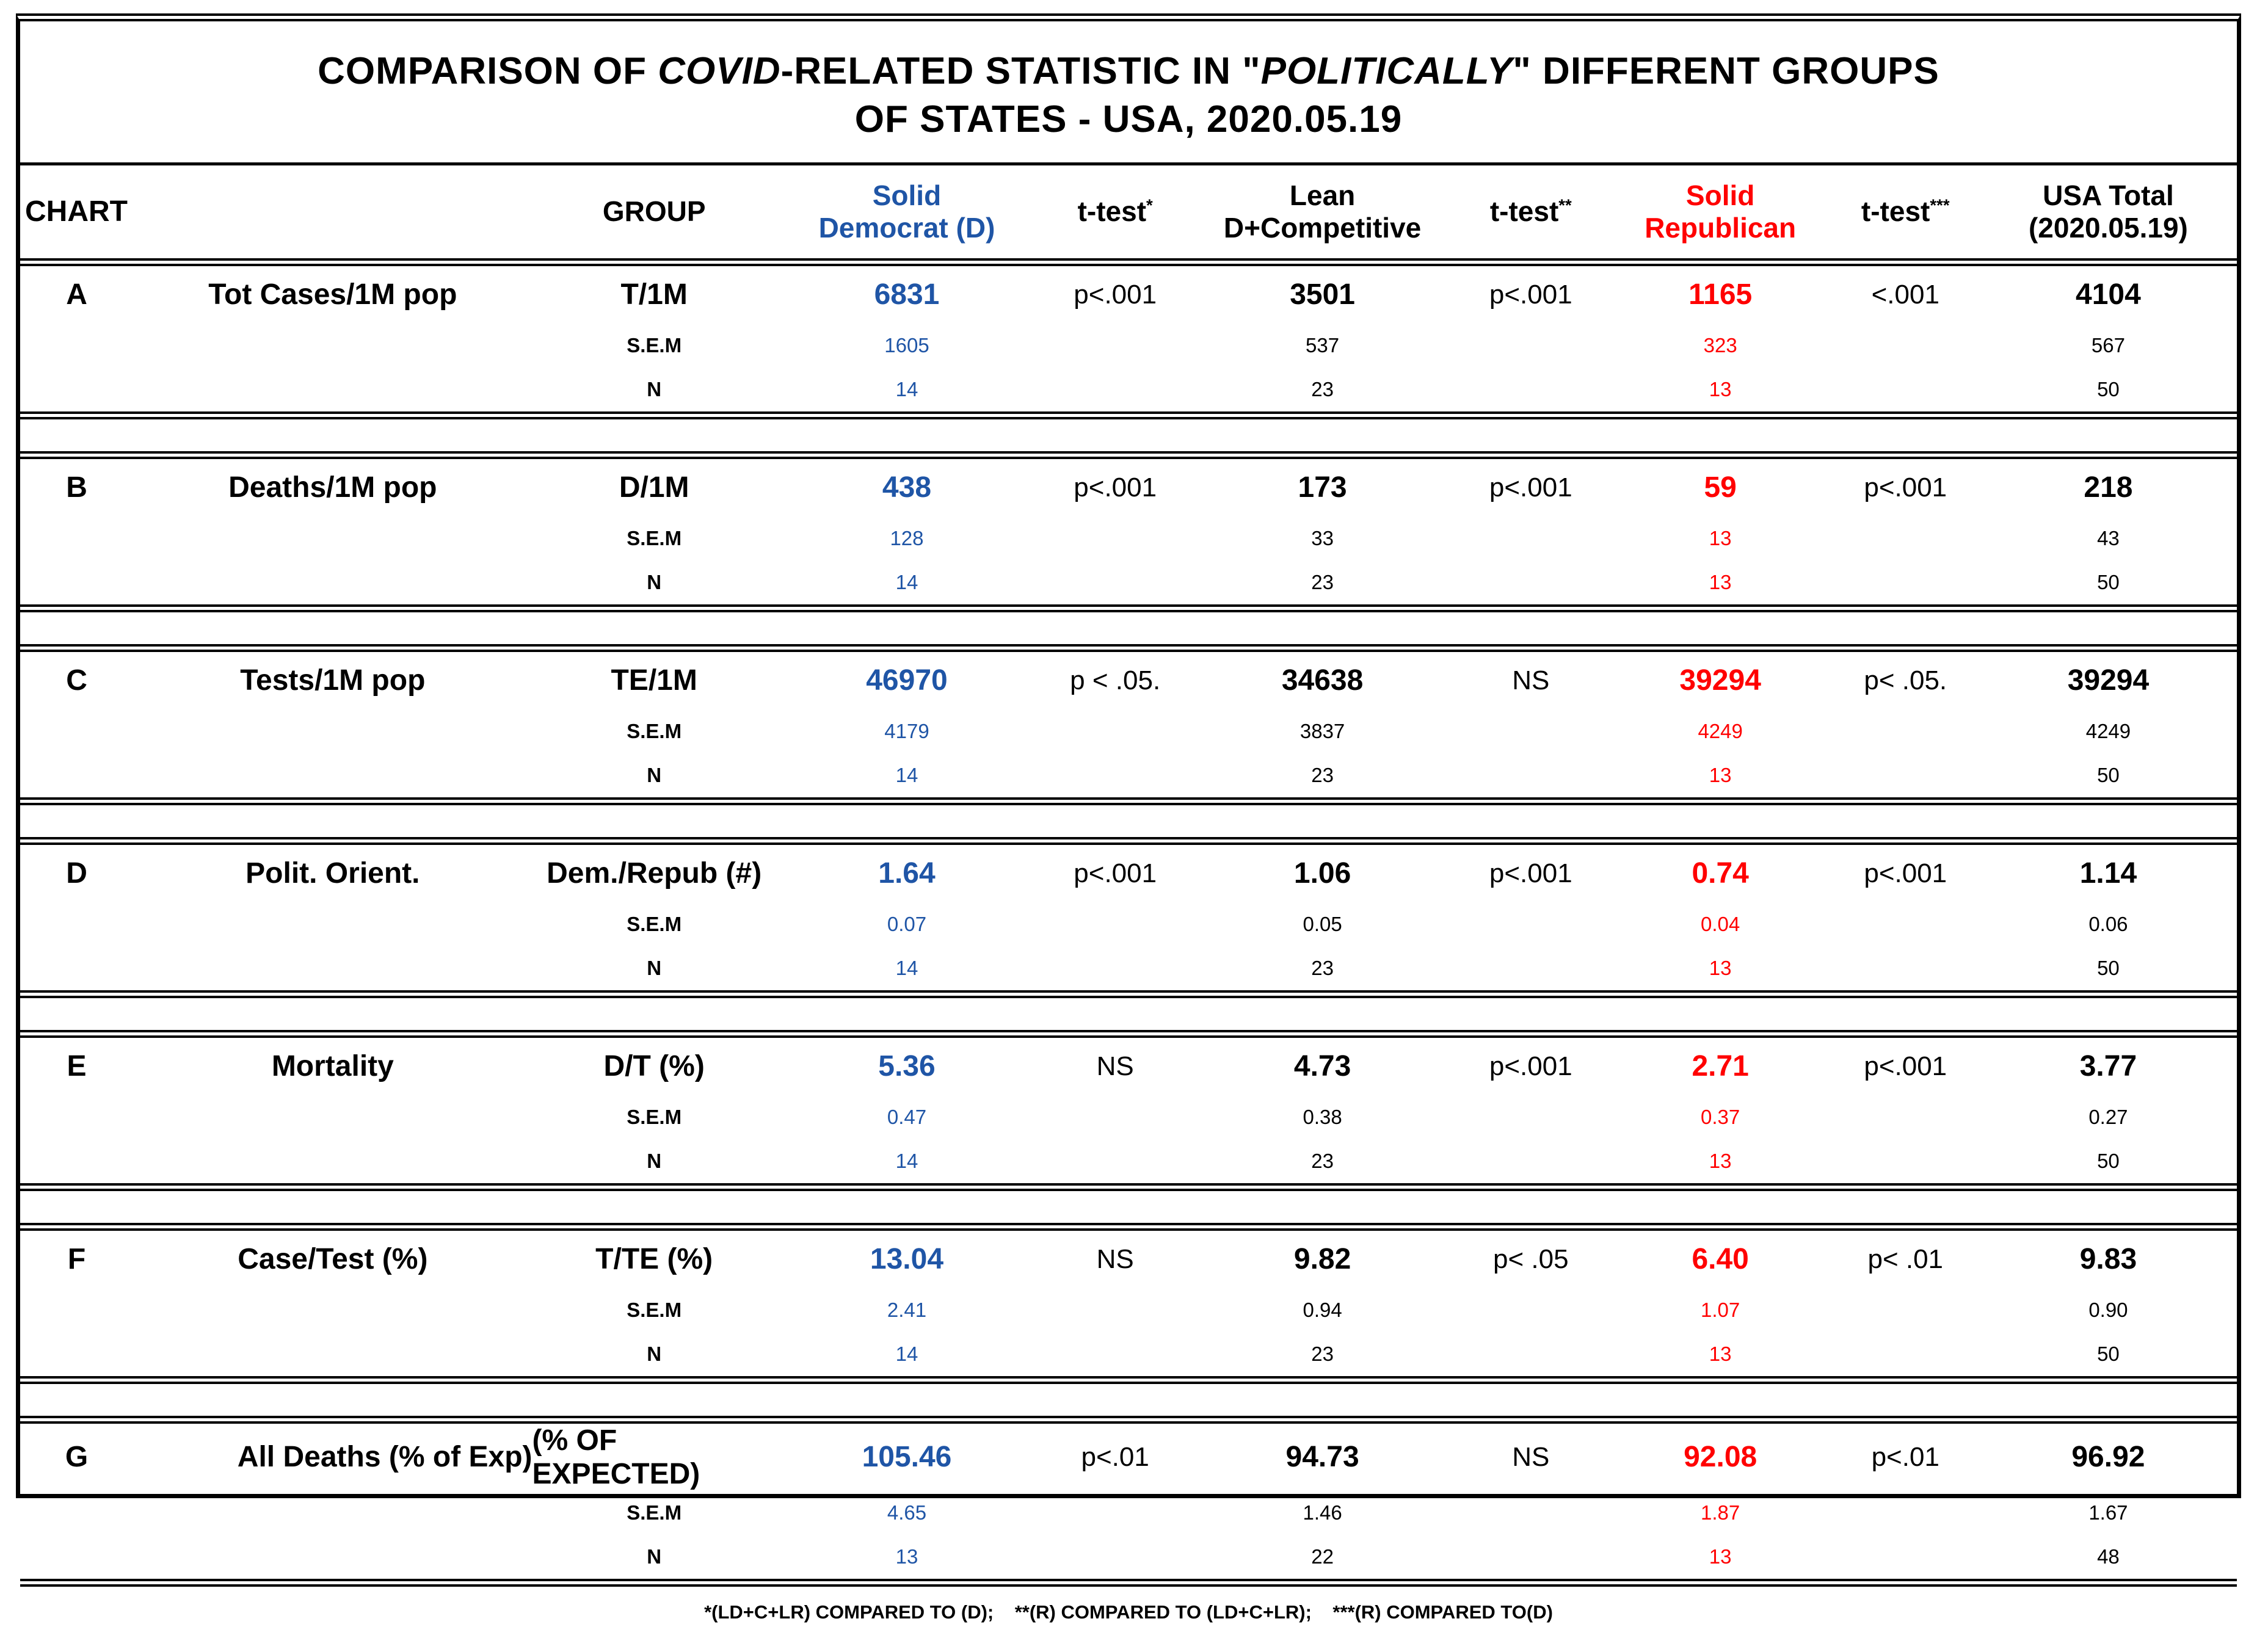  I want to click on f-sem-usa: 0.90, so click(2108, 1309).